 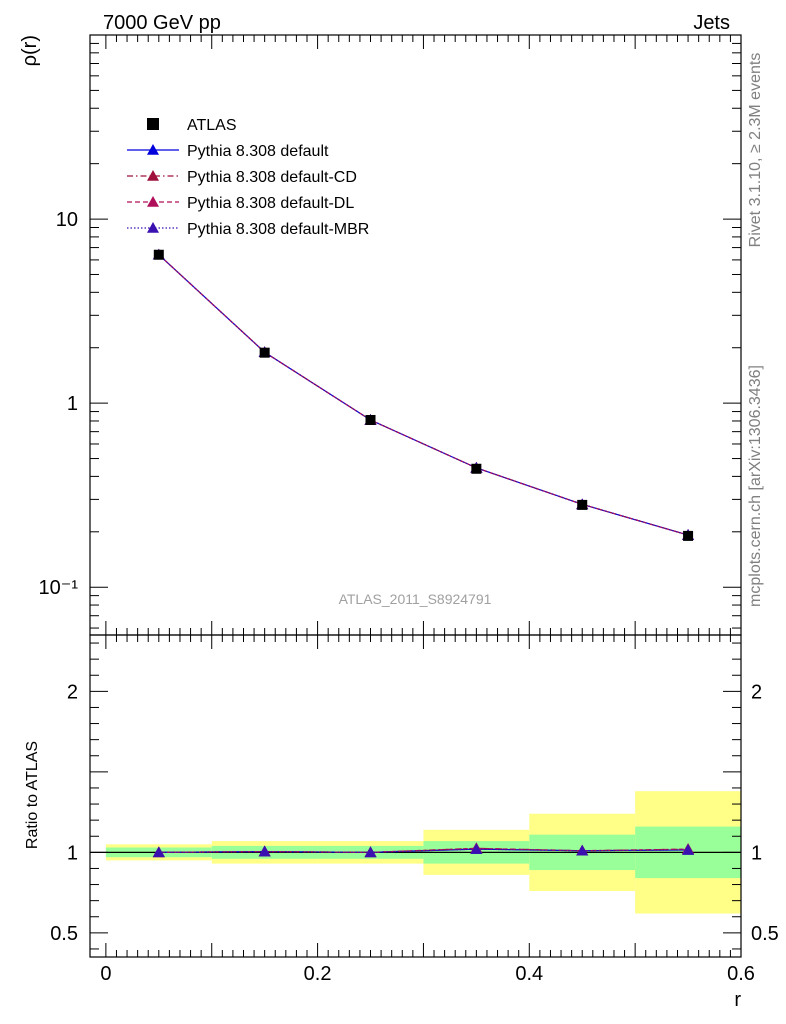 I want to click on main-y-axis-label: ρ(r), so click(x=30, y=50).